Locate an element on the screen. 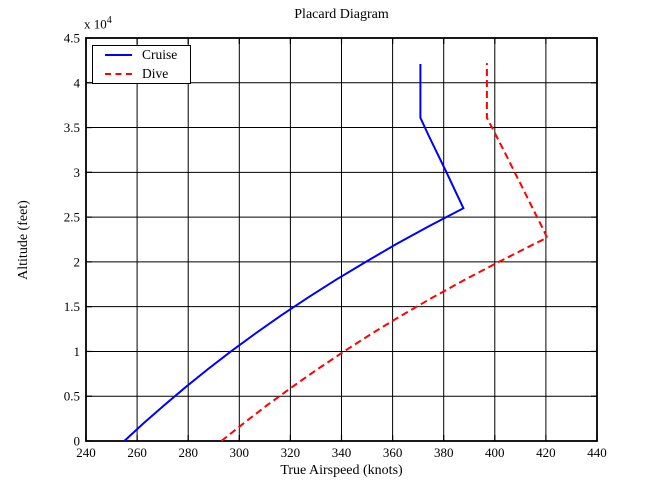 The width and height of the screenshot is (662, 497). dive-line-sample is located at coordinates (118, 74).